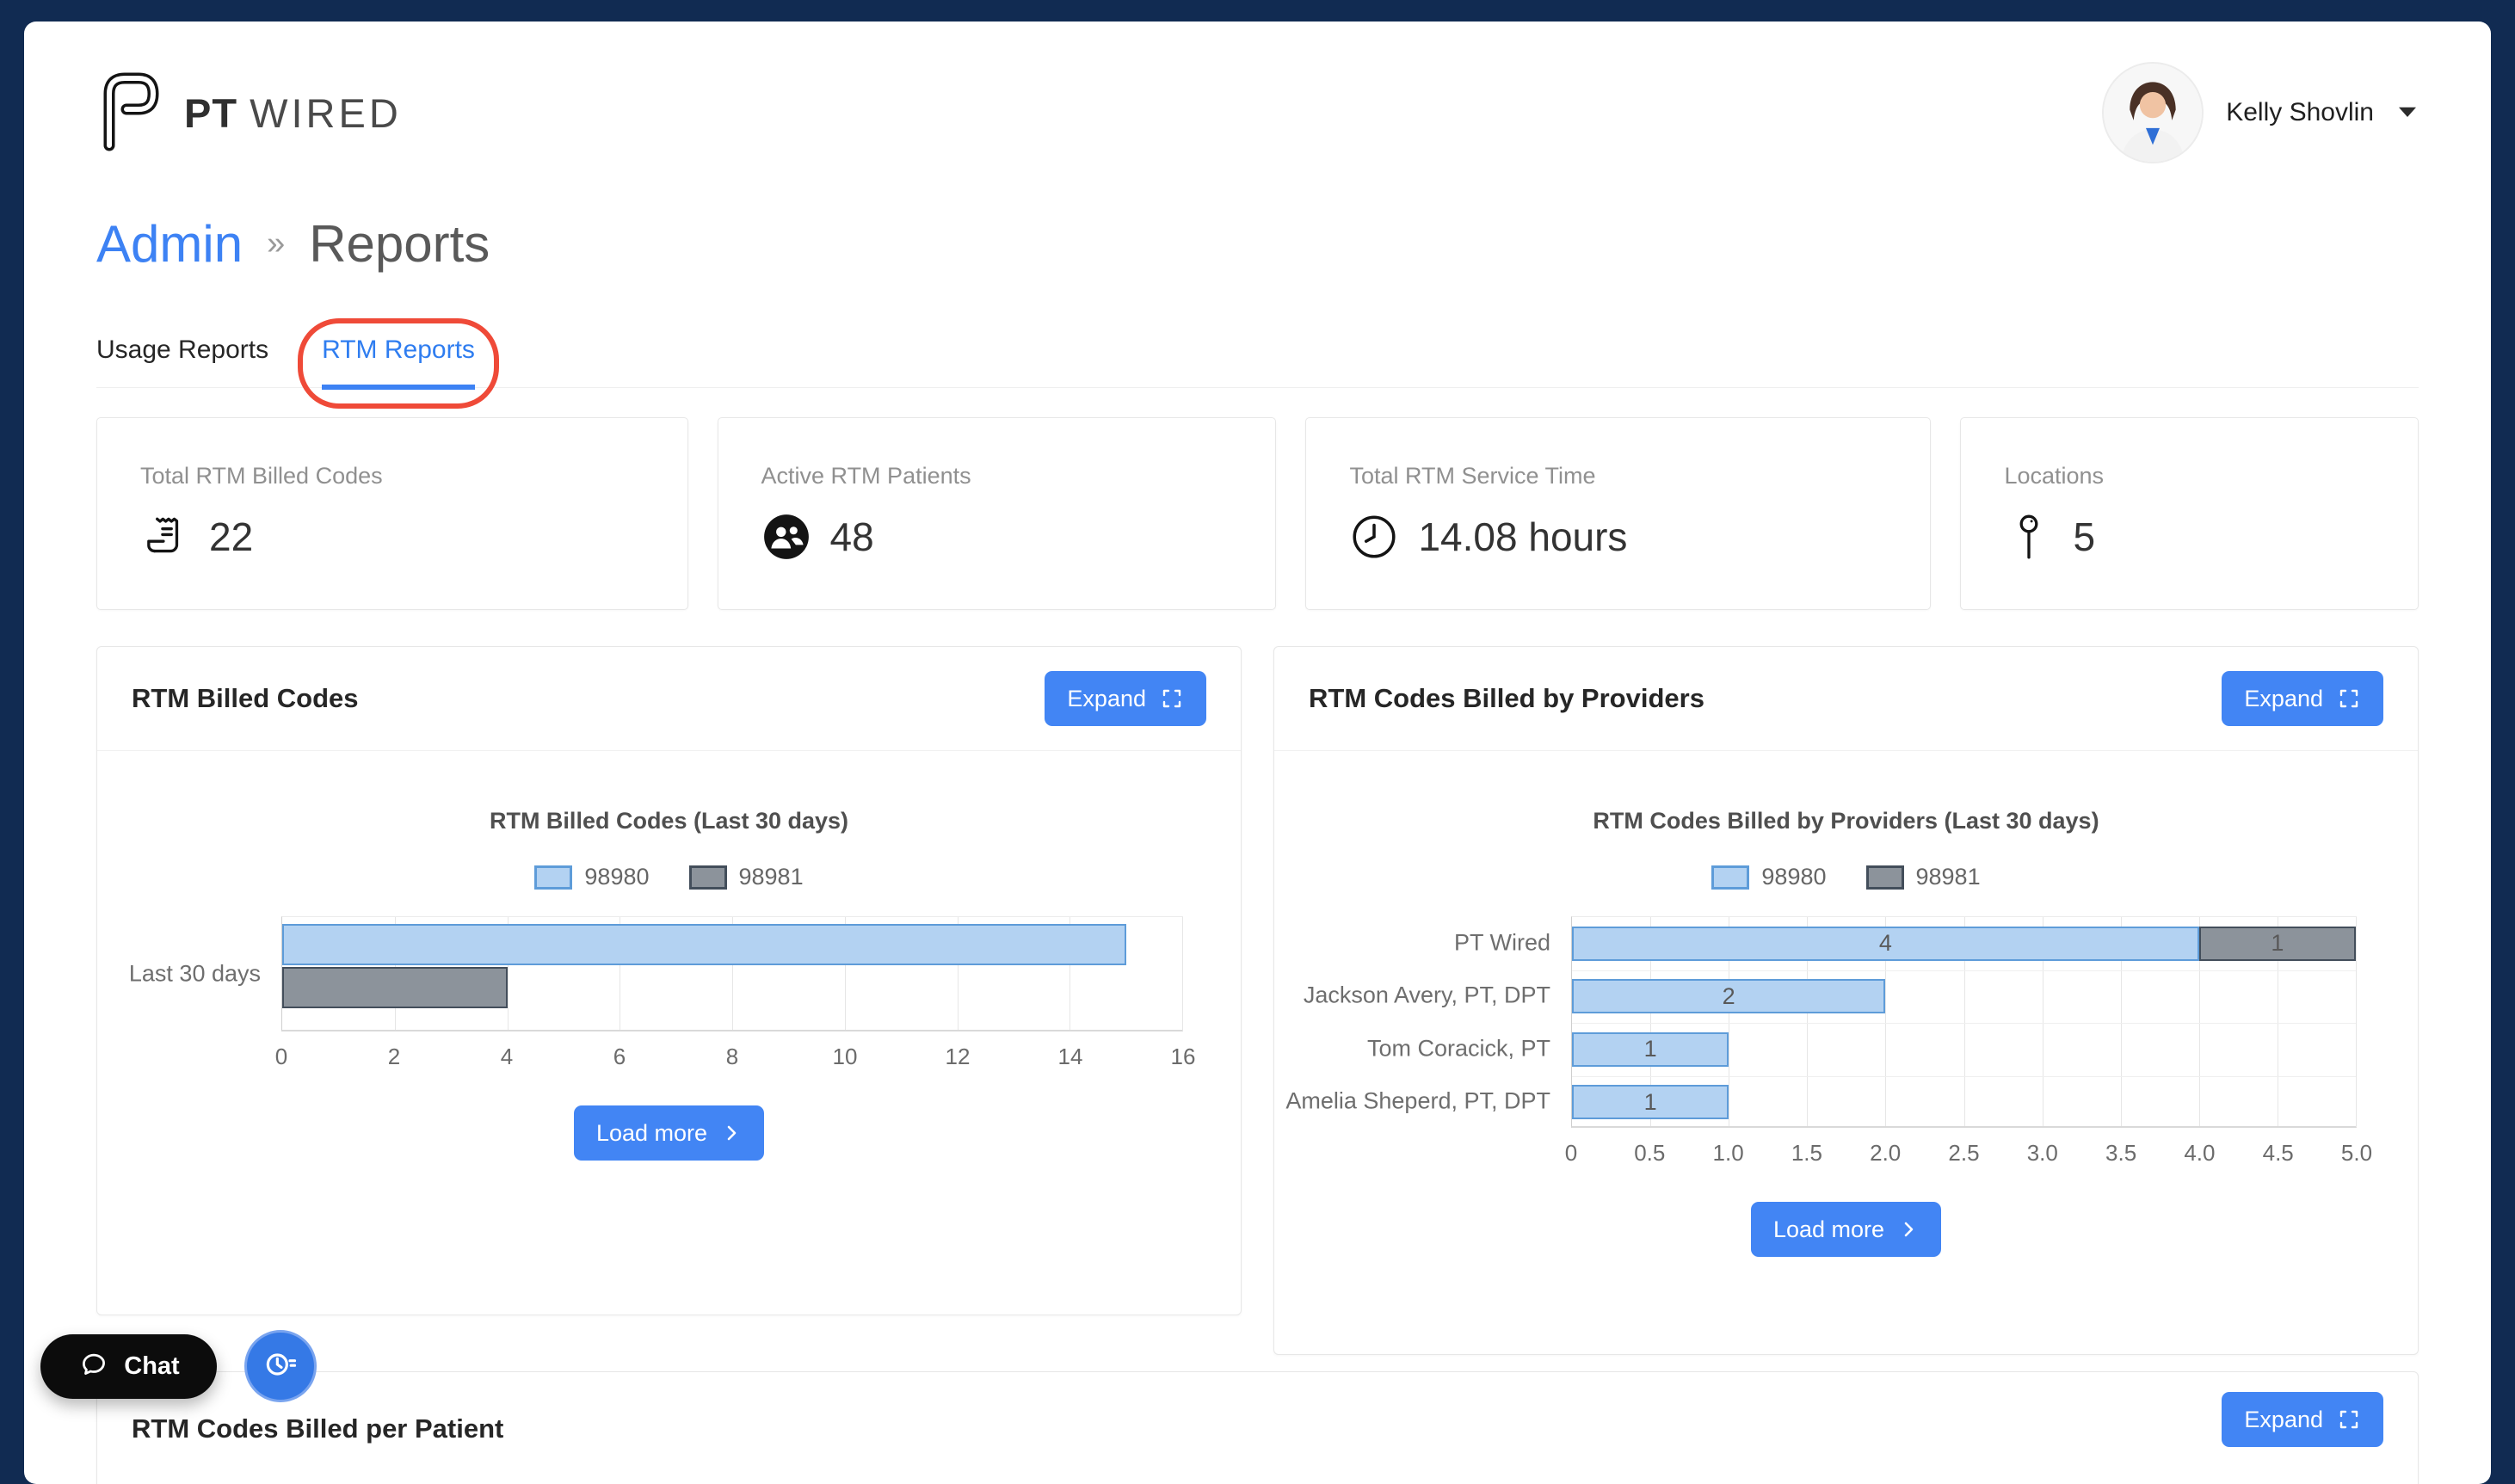 The image size is (2515, 1484). I want to click on x-tick-label: 1.5, so click(1806, 1153).